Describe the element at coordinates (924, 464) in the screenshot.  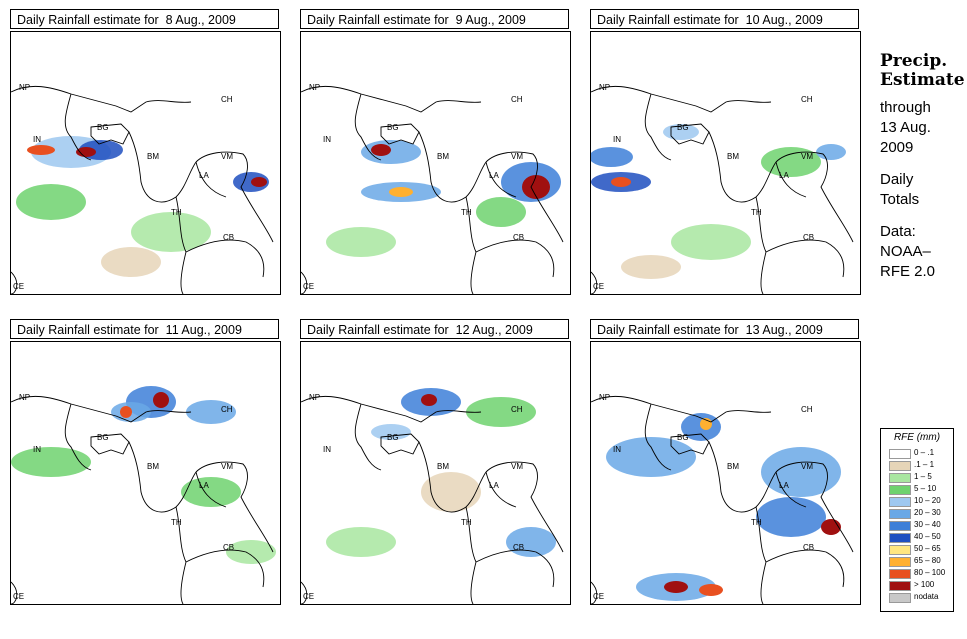
I see `legend-label: .1 – 1` at that location.